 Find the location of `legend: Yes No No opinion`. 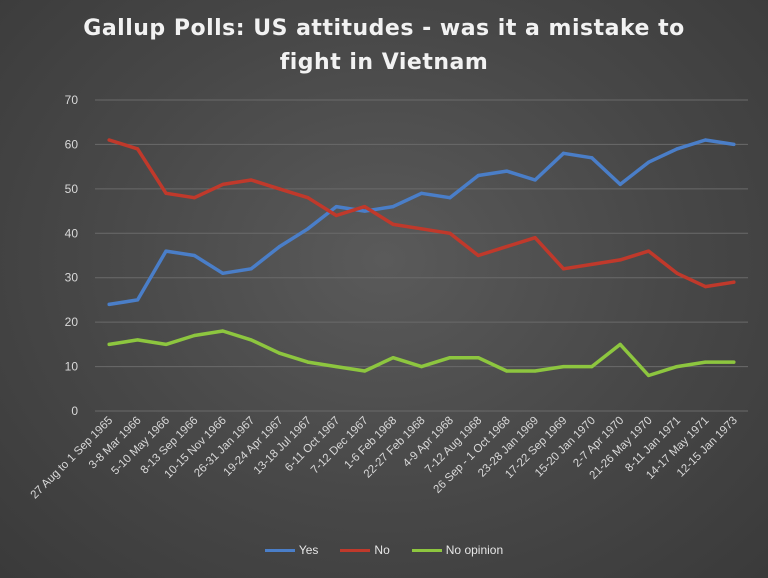

legend: Yes No No opinion is located at coordinates (384, 550).